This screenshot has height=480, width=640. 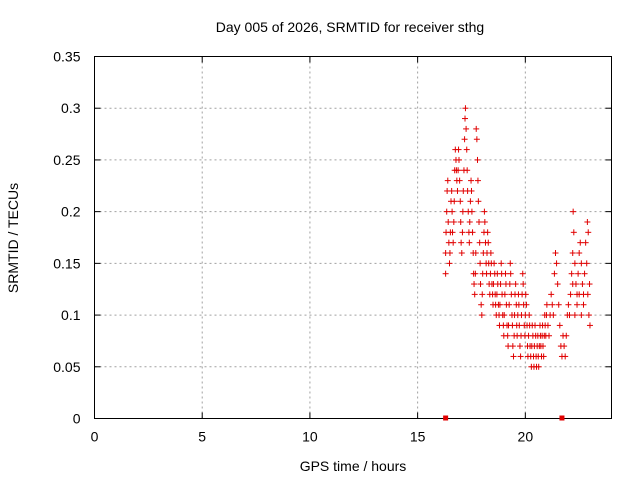 What do you see at coordinates (353, 466) in the screenshot?
I see `x-axis-label: GPS time / hours` at bounding box center [353, 466].